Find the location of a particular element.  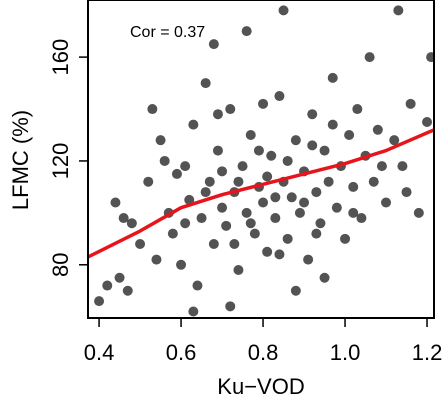

x-axis-label: Ku−VOD is located at coordinates (260, 386).